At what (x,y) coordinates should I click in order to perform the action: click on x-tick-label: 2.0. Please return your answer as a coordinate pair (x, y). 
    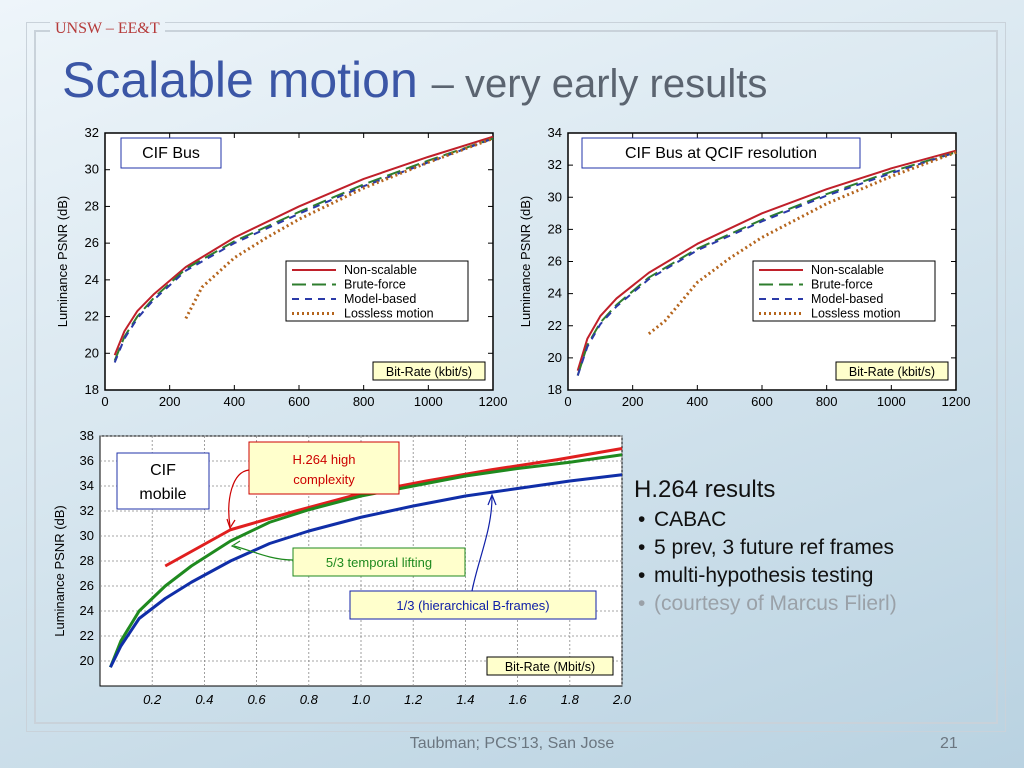
    Looking at the image, I should click on (622, 699).